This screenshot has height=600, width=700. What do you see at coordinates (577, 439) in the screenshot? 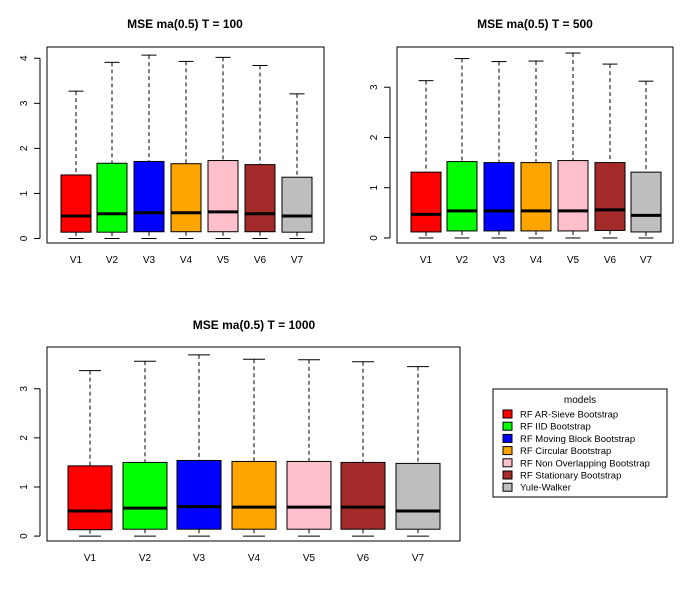
I see `legend-label: RF Moving Block Bootstrap` at bounding box center [577, 439].